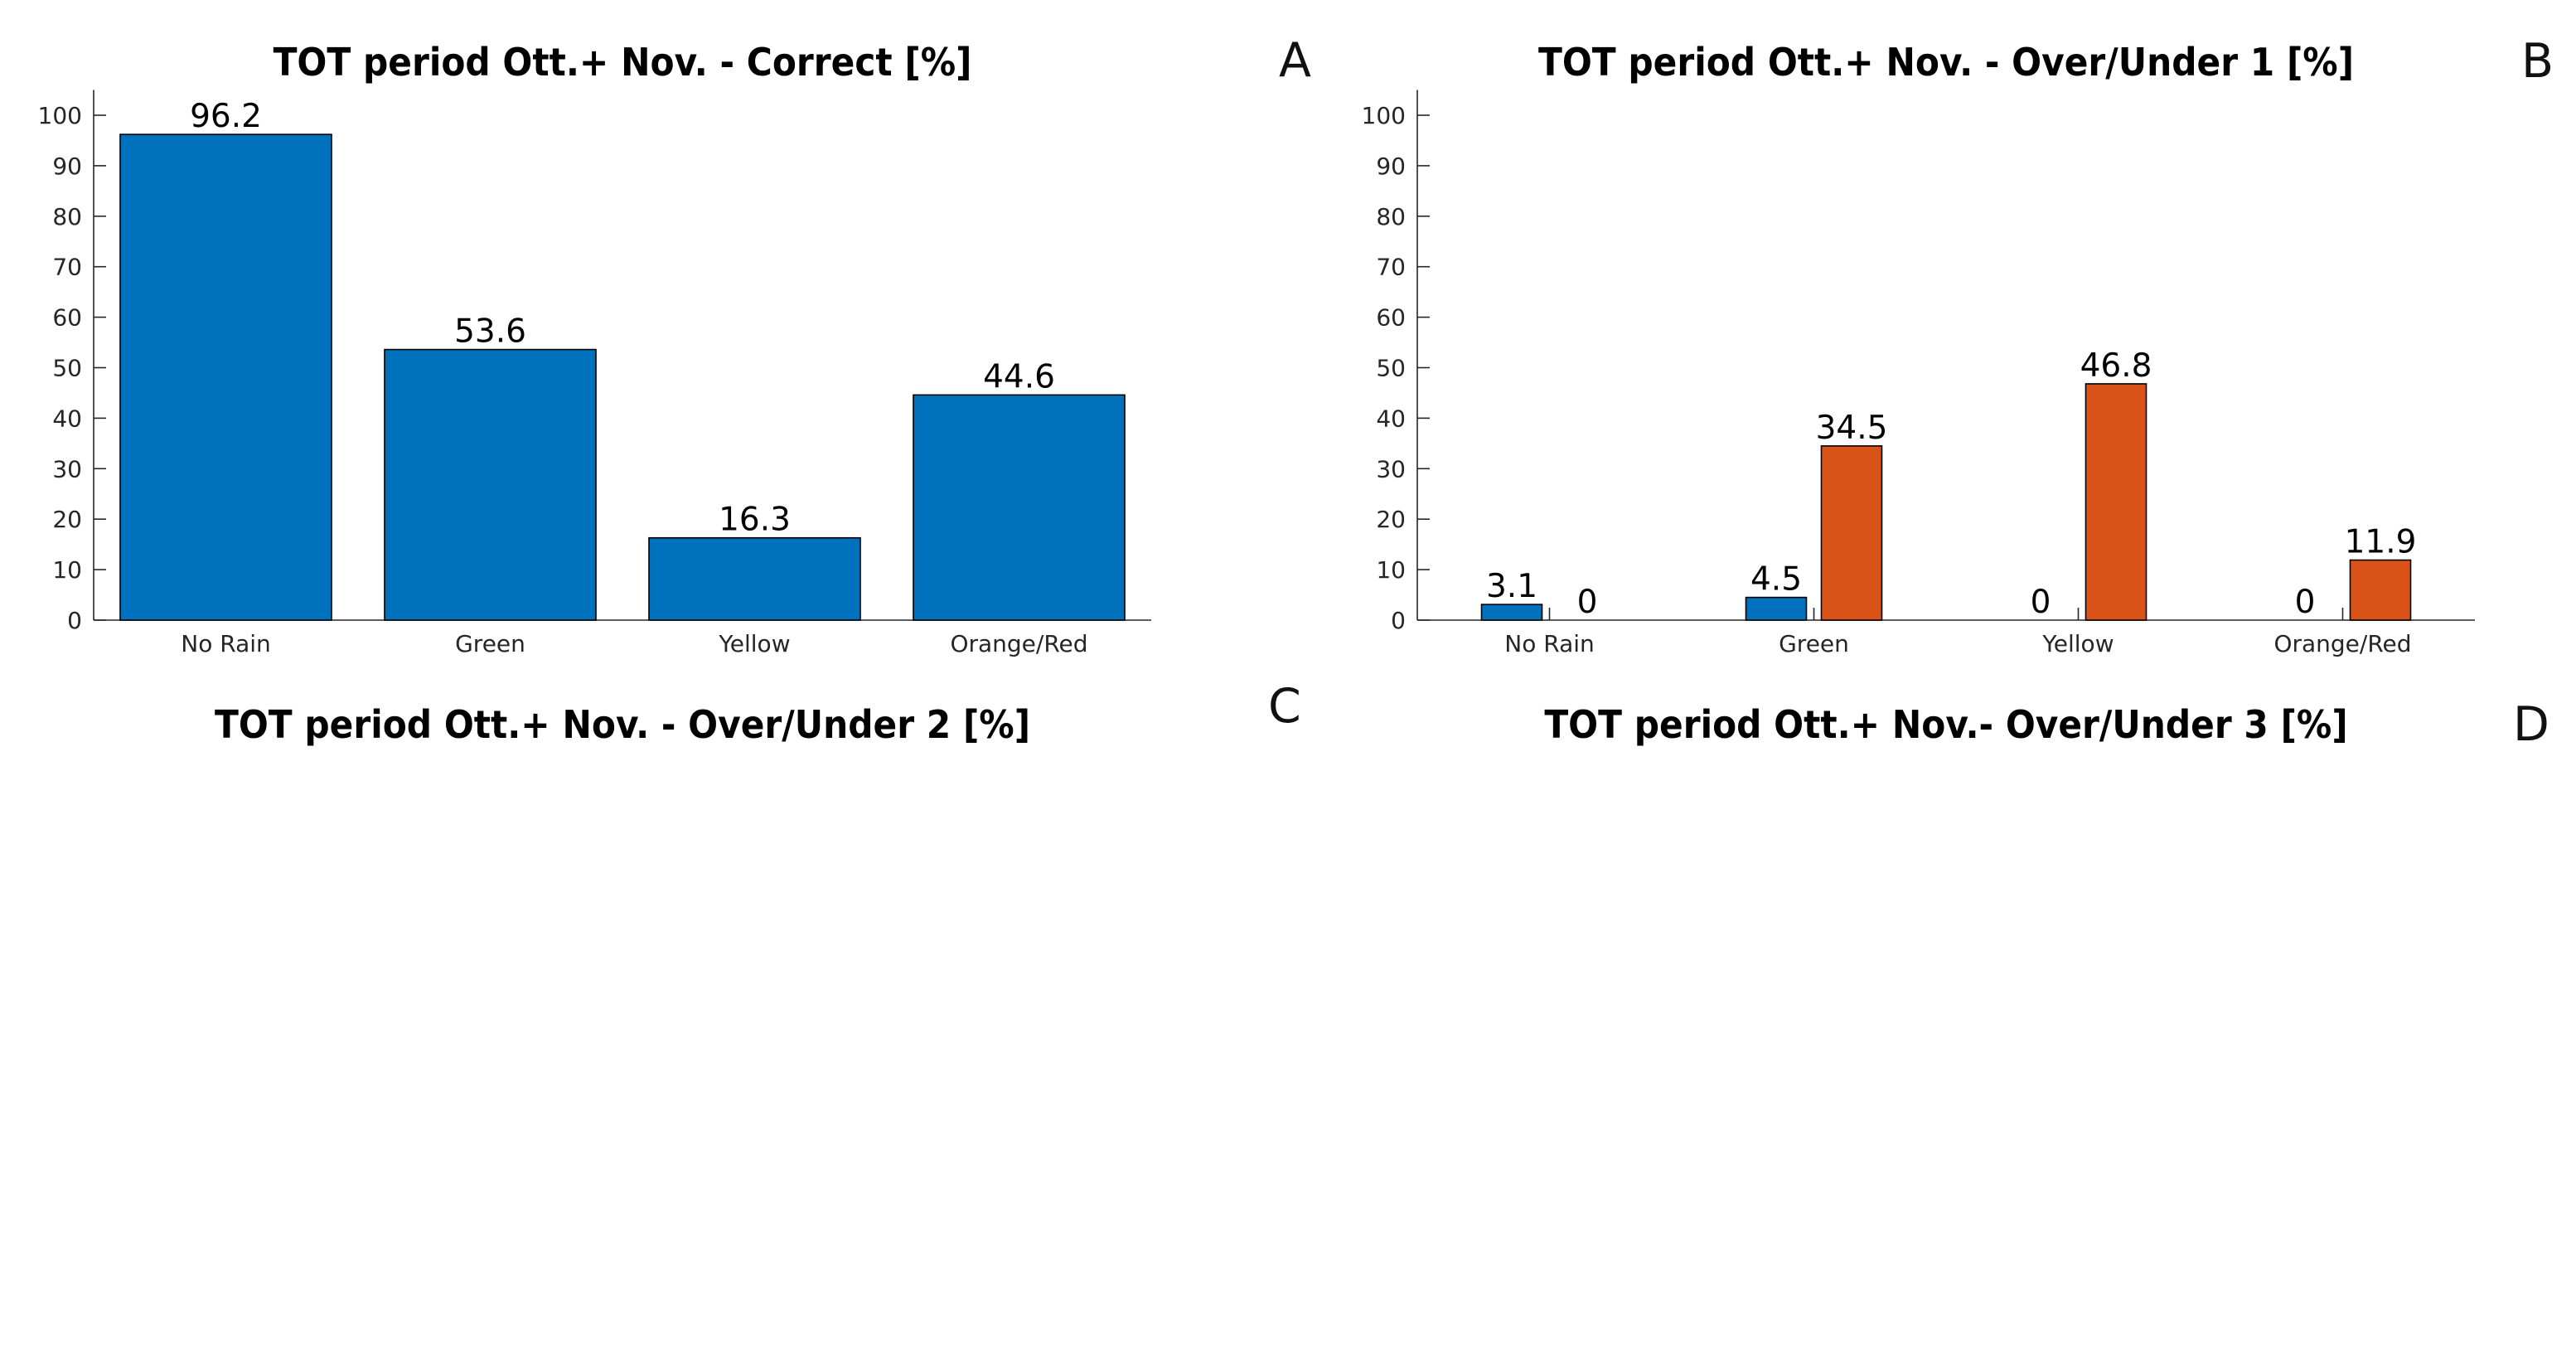 This screenshot has width=2576, height=1353. Describe the element at coordinates (755, 521) in the screenshot. I see `bar-value-yellow-blue: 16.3` at that location.